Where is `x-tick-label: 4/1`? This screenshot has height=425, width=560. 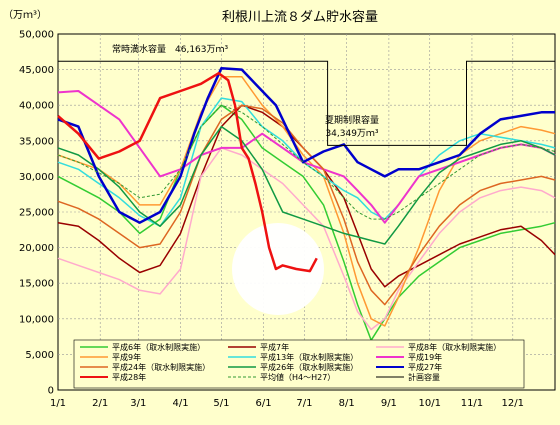 x-tick-label: 4/1 is located at coordinates (181, 403).